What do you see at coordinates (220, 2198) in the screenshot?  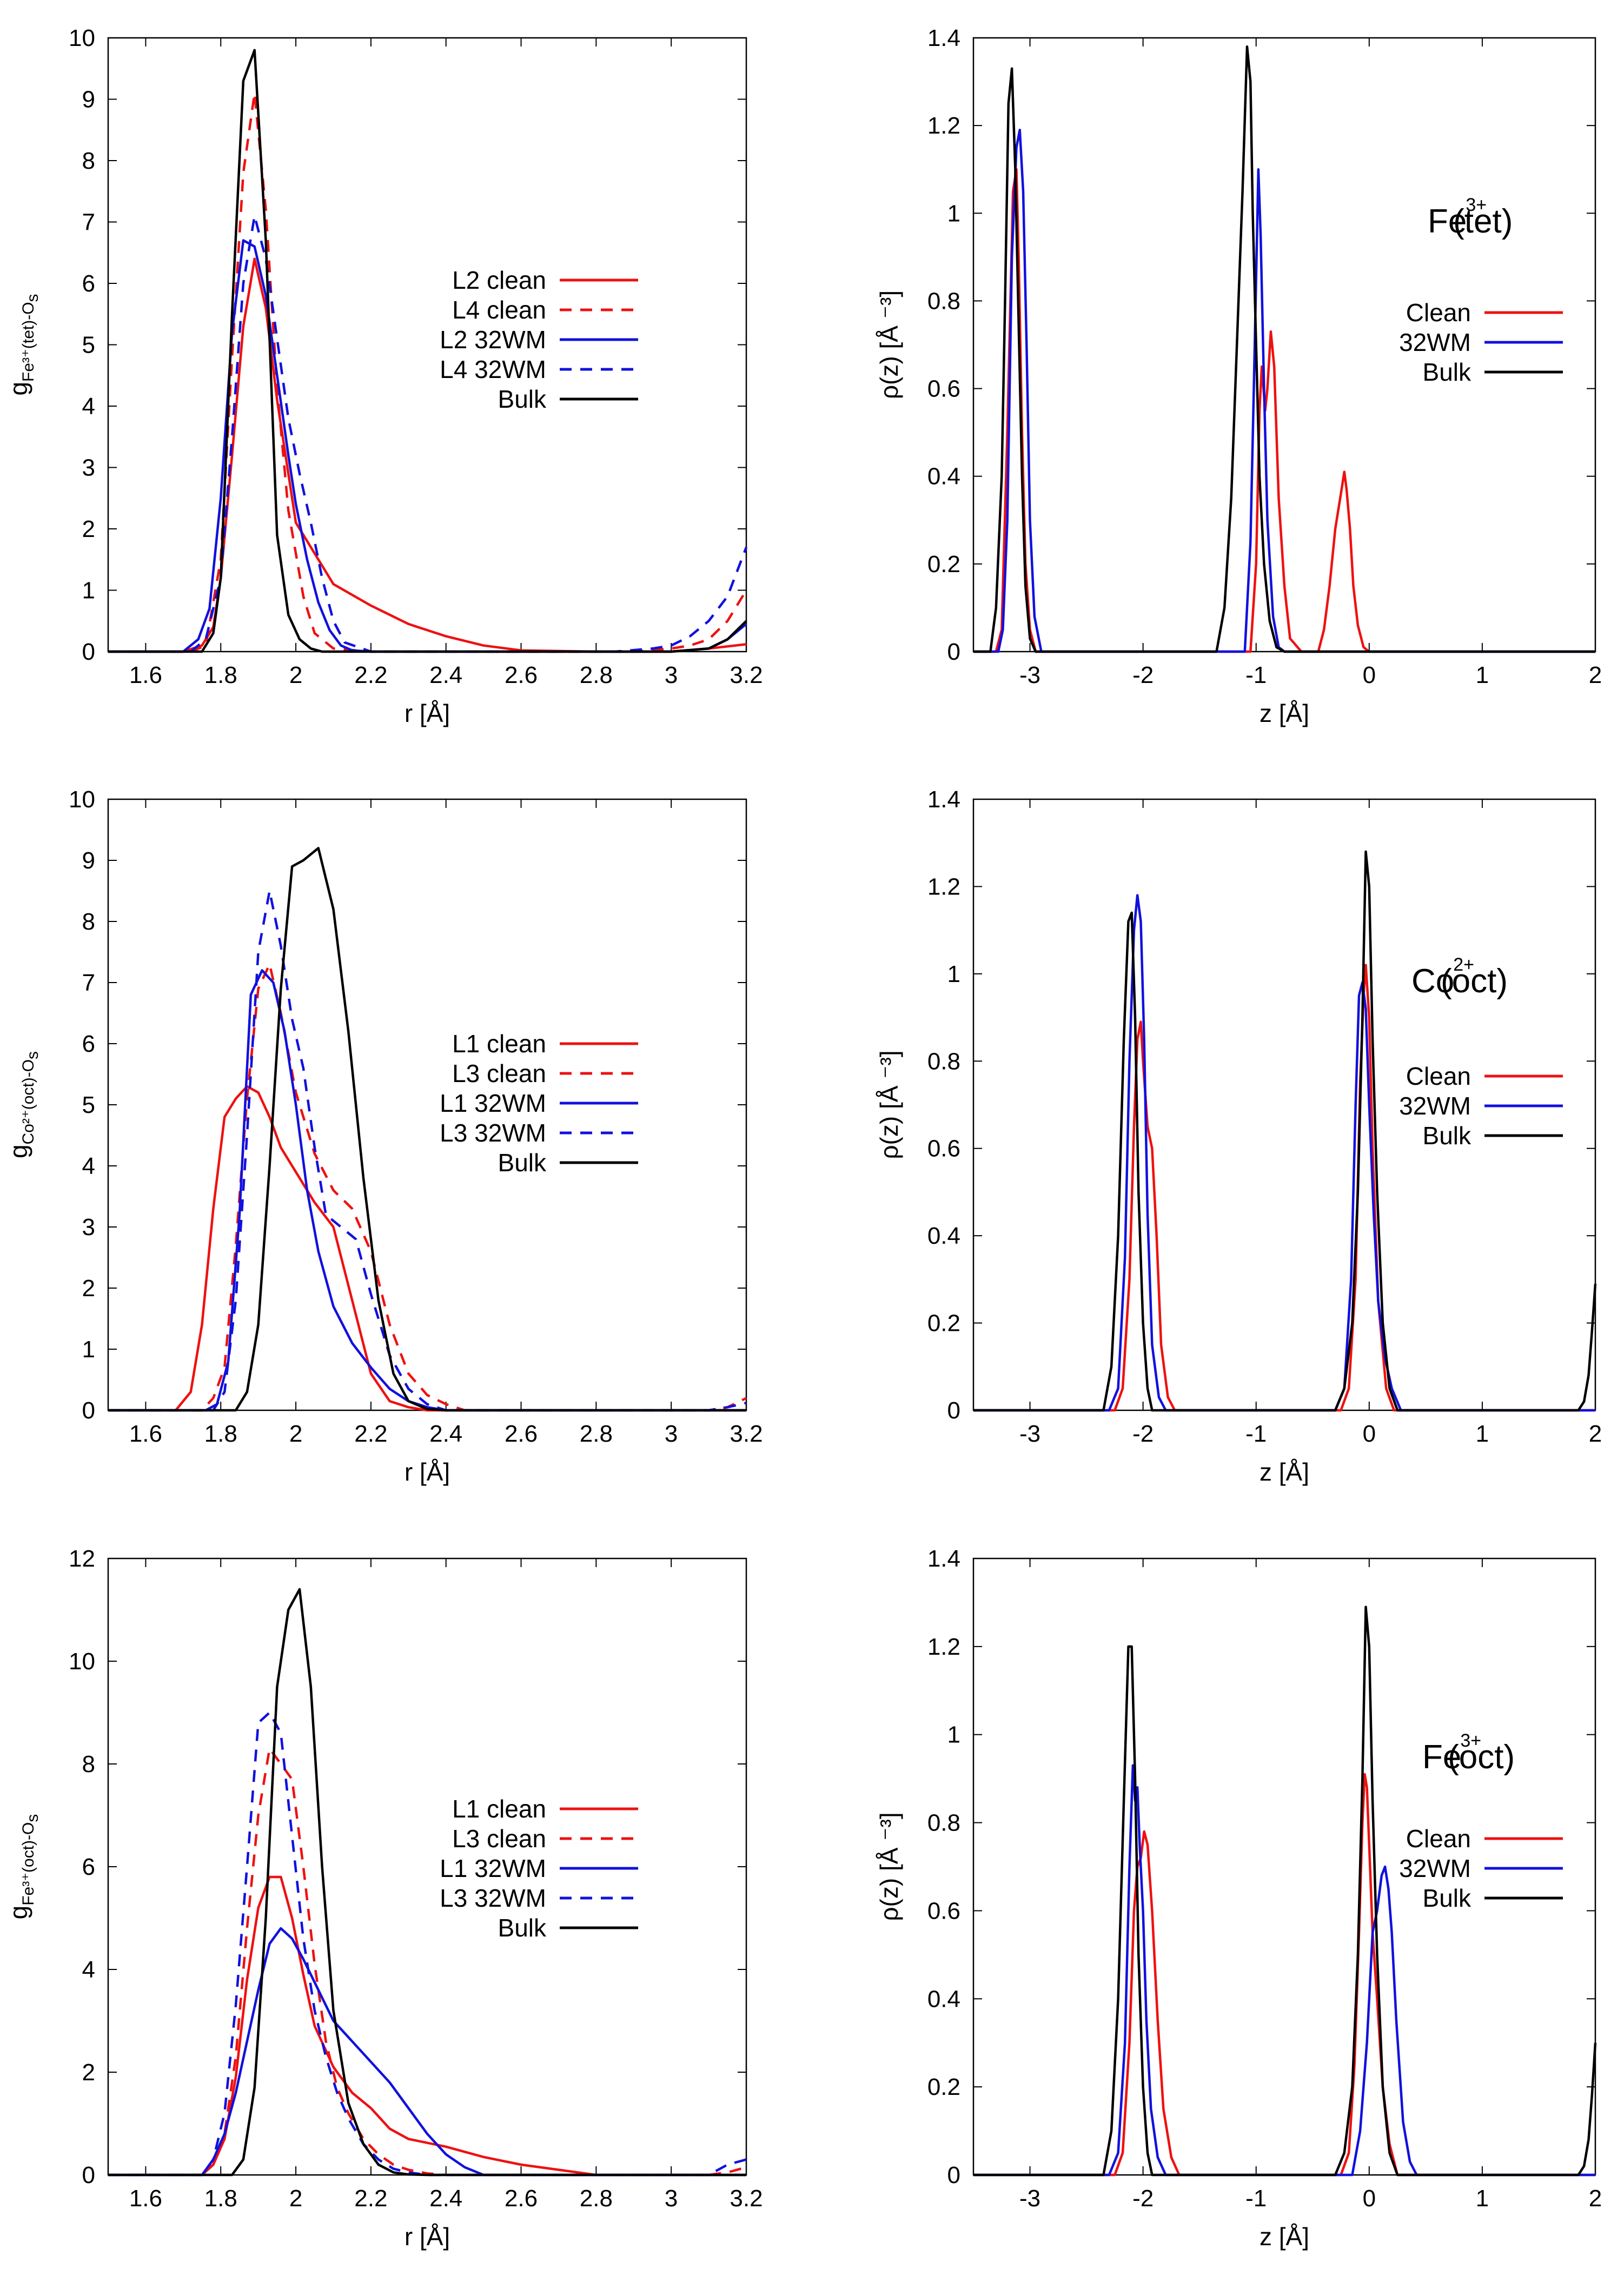 I see `x-tick-label: 1.8` at bounding box center [220, 2198].